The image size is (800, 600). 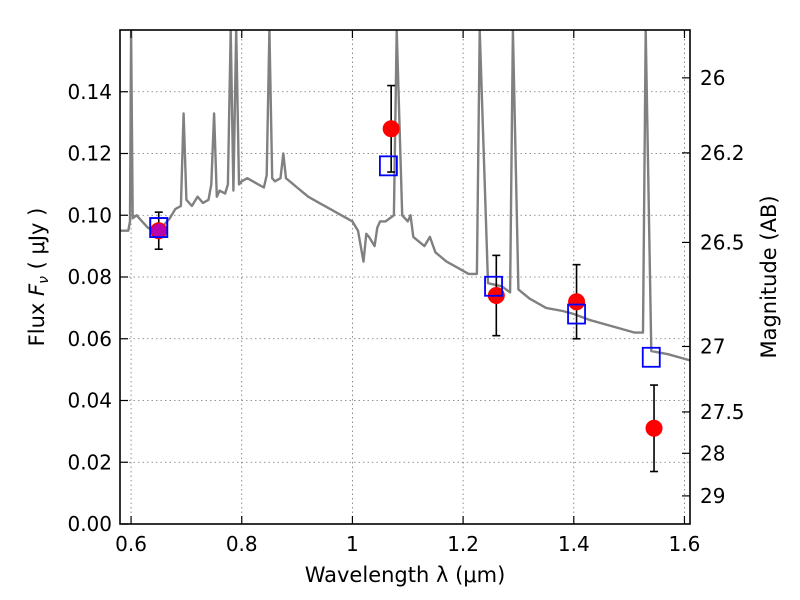 I want to click on y2-tick-label: 27.5, so click(x=722, y=412).